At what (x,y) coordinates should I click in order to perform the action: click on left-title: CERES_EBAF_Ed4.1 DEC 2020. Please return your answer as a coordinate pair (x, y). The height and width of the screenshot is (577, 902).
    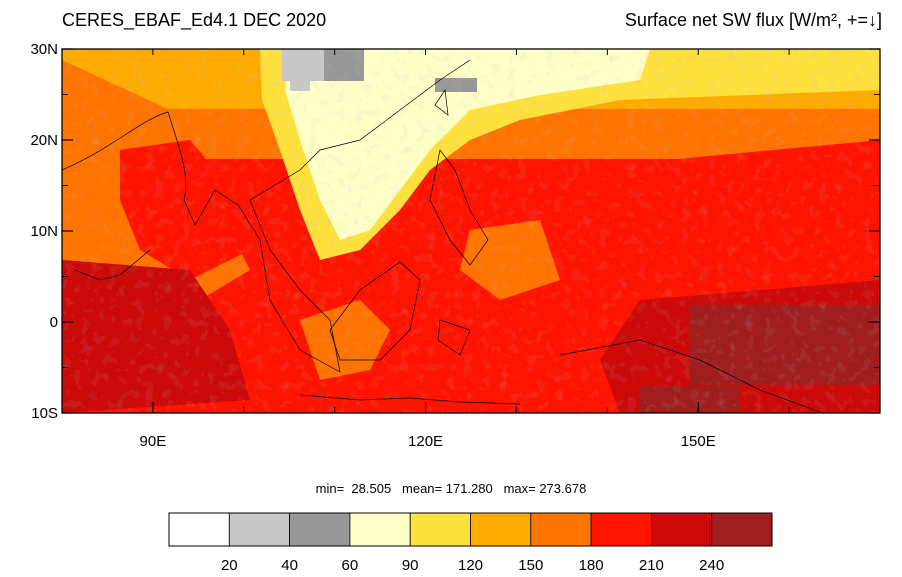
    Looking at the image, I should click on (194, 20).